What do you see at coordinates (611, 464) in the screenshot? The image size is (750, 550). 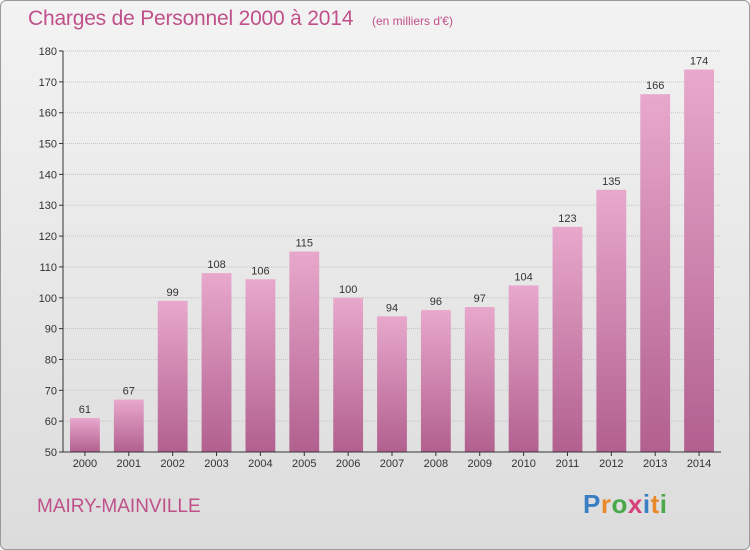 I see `x-tick-label: 2012` at bounding box center [611, 464].